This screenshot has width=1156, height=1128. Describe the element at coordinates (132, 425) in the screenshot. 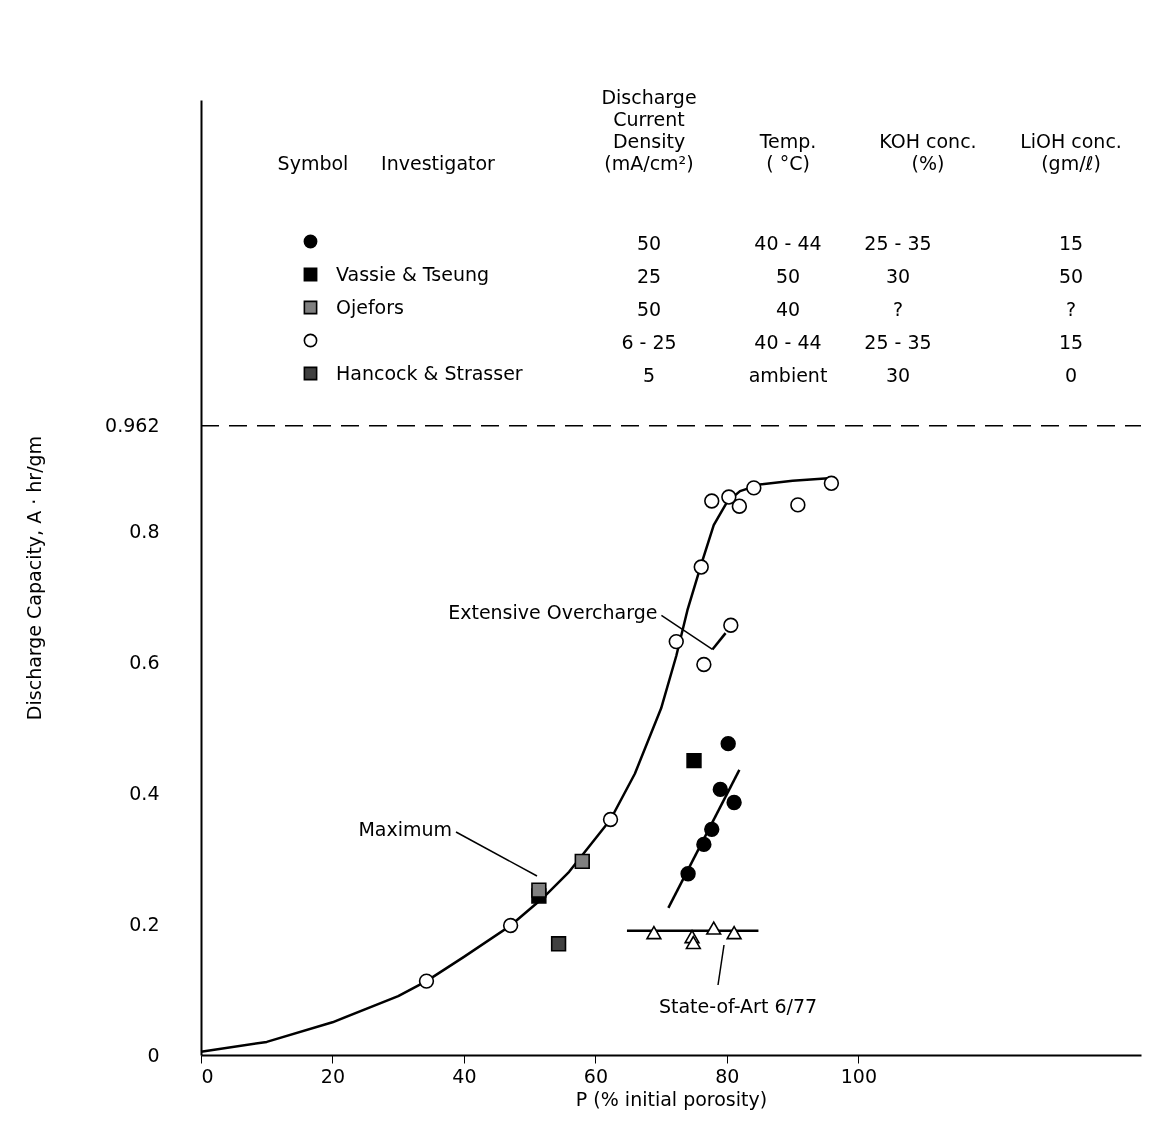

I see `y-tick-label: 0.962` at that location.